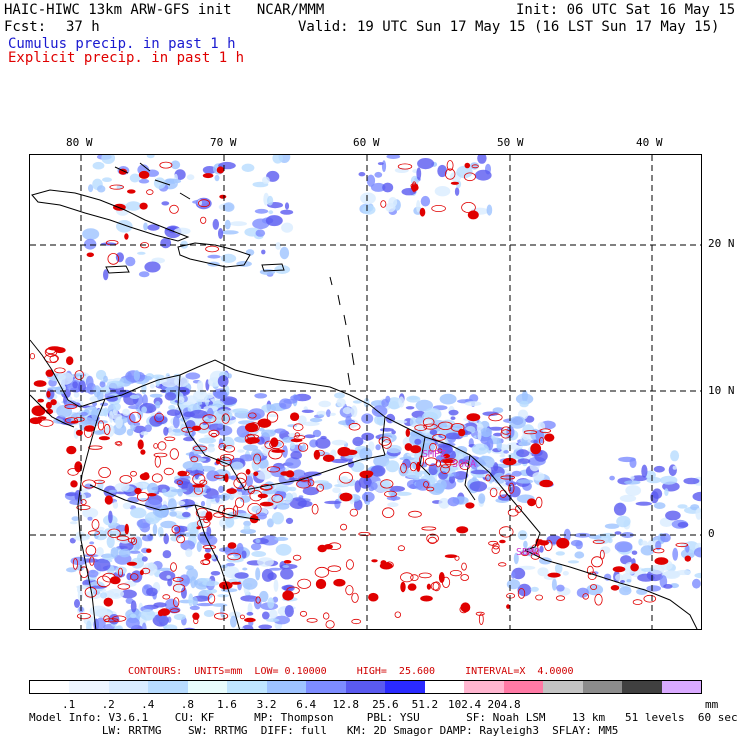 Image resolution: width=740 pixels, height=740 pixels. I want to click on colorbar-unit: mm, so click(712, 704).